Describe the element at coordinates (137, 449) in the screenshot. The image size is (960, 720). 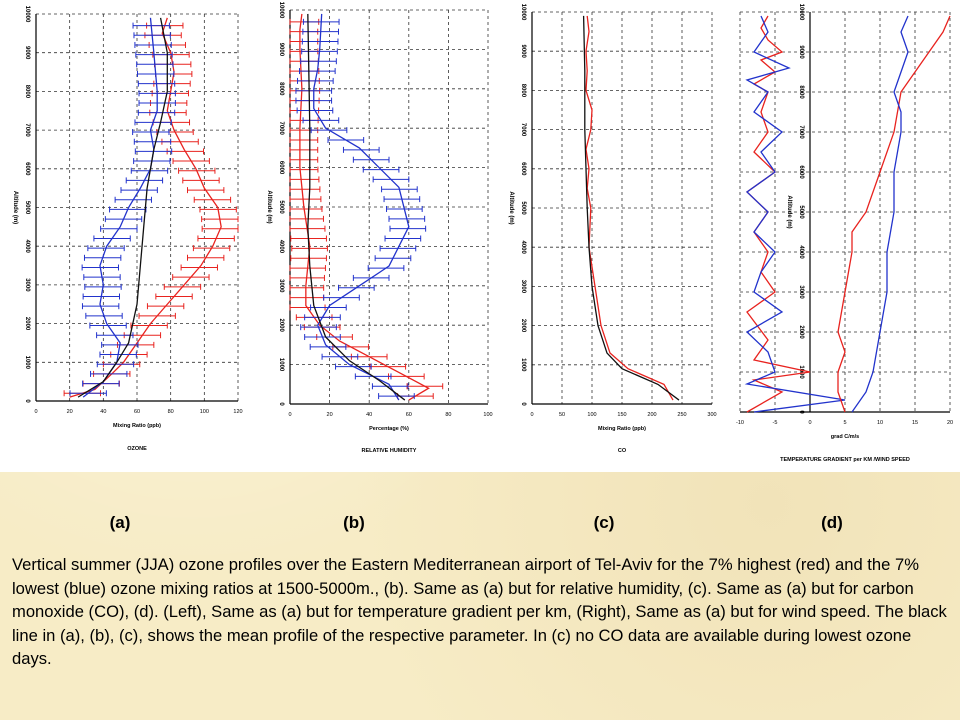
I see `chart-title: OZONE` at that location.